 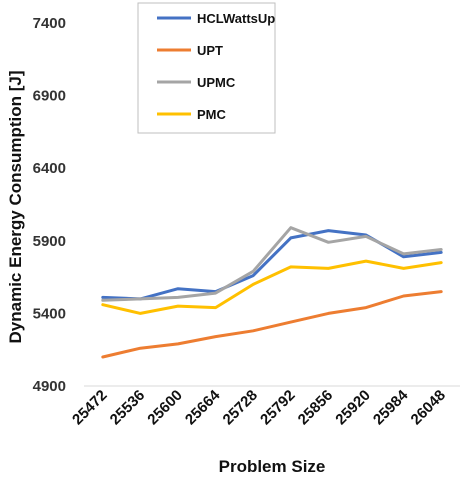 What do you see at coordinates (216, 82) in the screenshot?
I see `legend-label: UPMC` at bounding box center [216, 82].